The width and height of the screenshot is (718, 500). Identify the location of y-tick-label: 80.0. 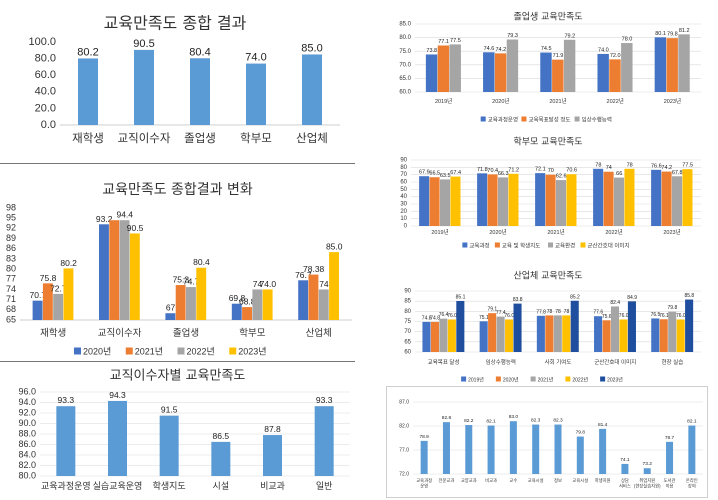
(27, 475).